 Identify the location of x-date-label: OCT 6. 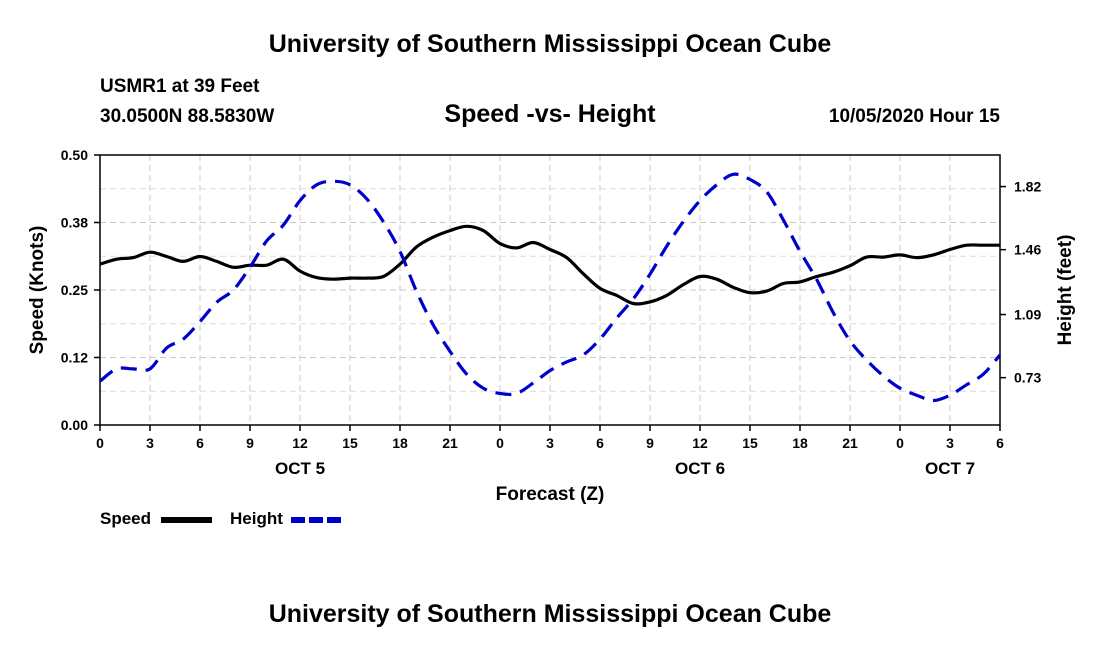
(700, 468).